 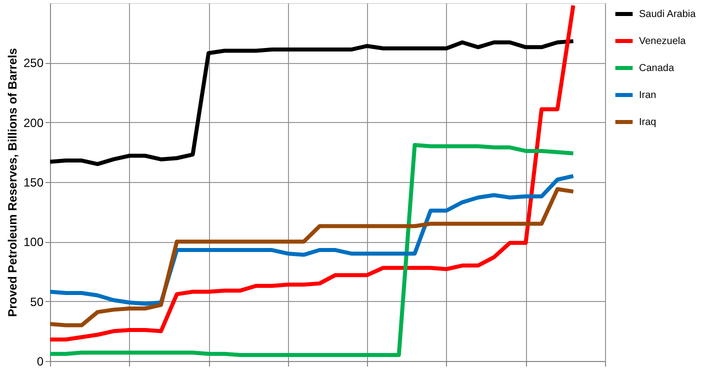 What do you see at coordinates (647, 122) in the screenshot?
I see `legend-label: Iraq` at bounding box center [647, 122].